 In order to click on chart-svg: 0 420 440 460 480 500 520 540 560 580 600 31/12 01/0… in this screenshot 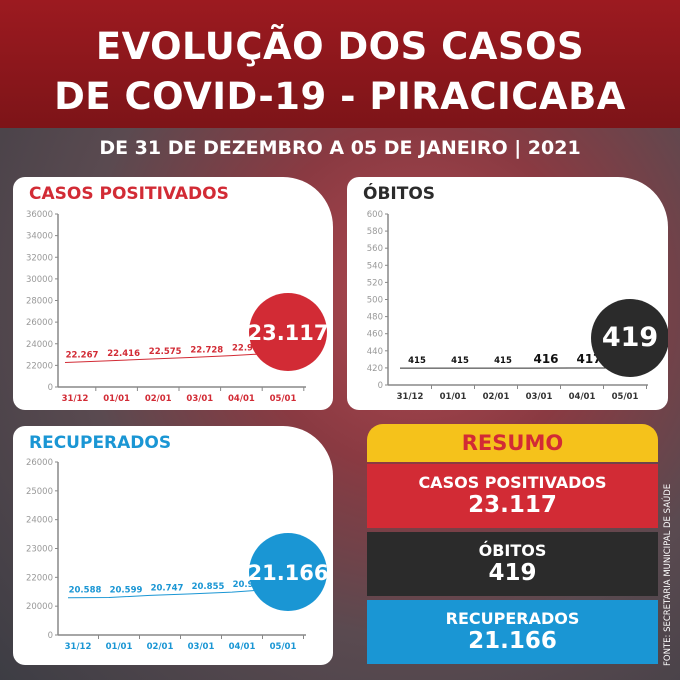, I will do `click(517, 306)`.